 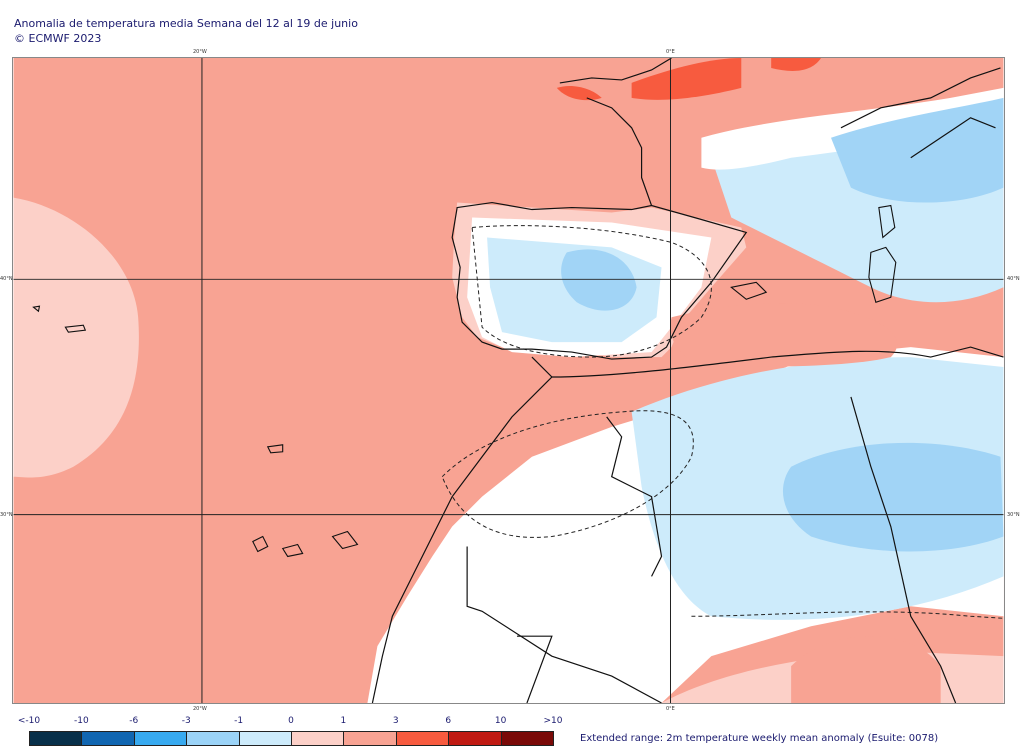 I want to click on legend-label: 1, so click(x=343, y=721).